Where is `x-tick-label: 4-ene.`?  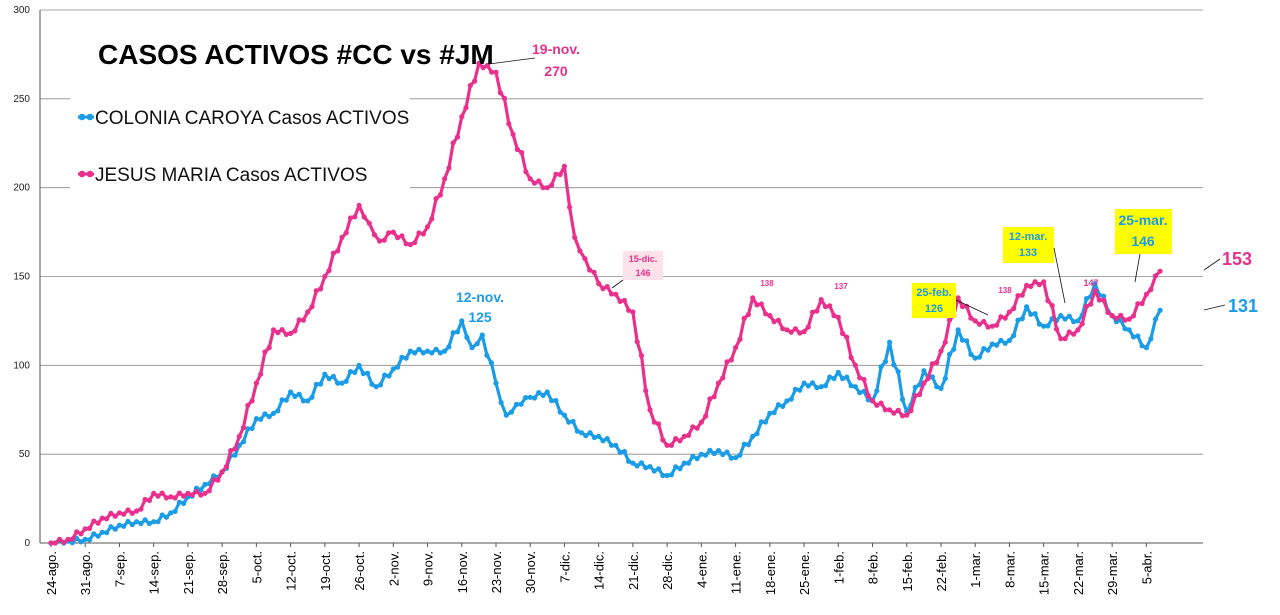
x-tick-label: 4-ene. is located at coordinates (701, 569).